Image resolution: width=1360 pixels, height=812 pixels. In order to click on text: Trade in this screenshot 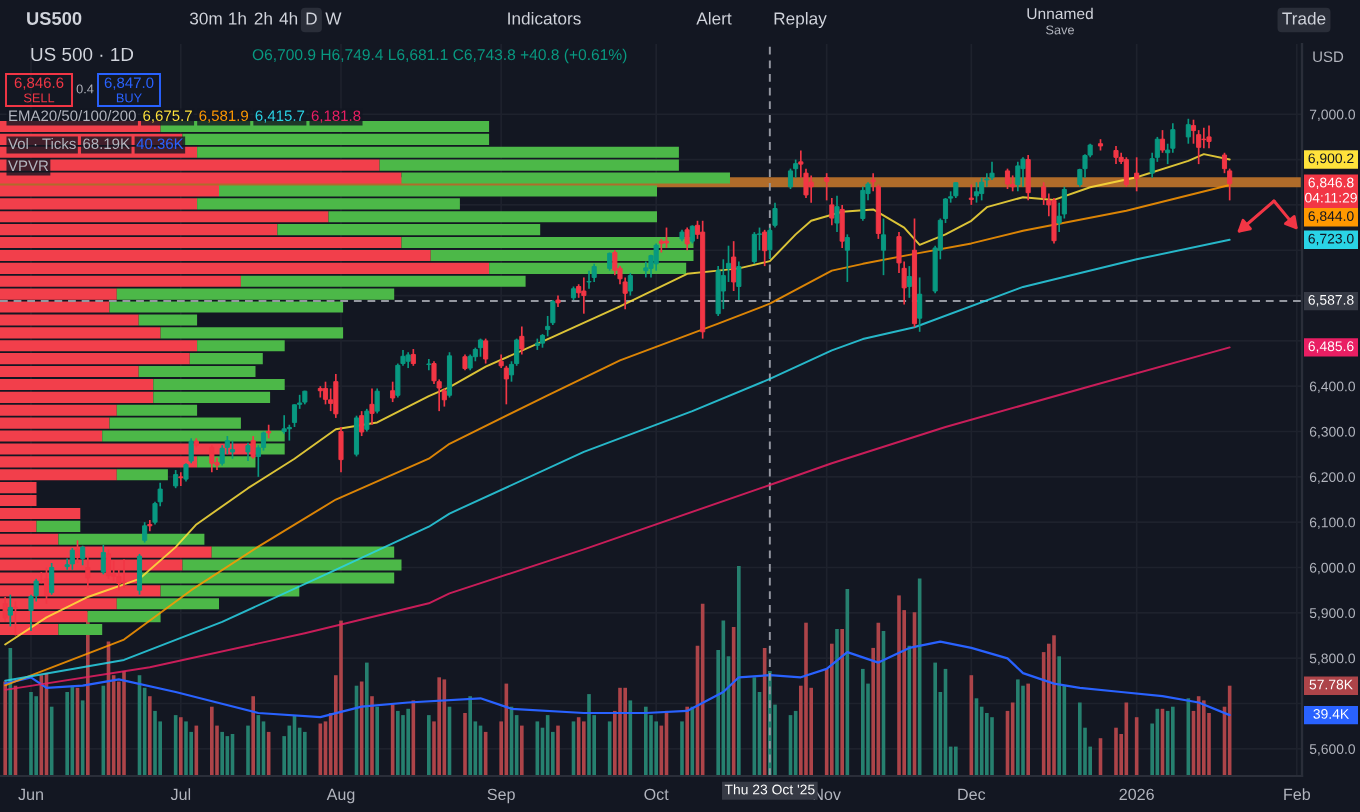, I will do `click(1304, 18)`.